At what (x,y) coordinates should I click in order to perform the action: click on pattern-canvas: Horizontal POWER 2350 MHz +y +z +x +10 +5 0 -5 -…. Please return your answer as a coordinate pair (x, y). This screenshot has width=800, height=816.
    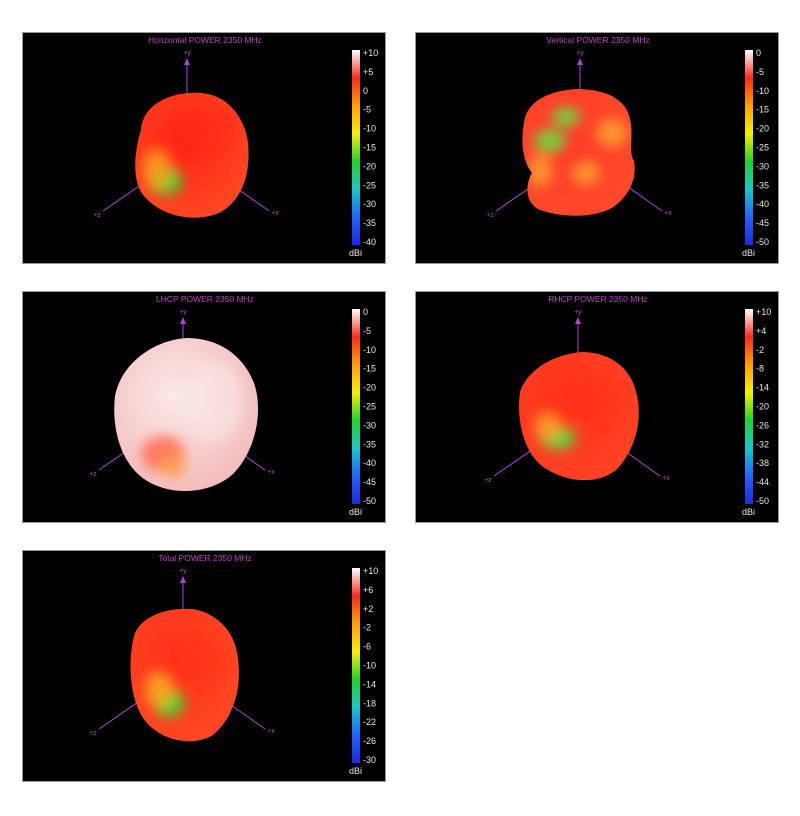
    Looking at the image, I should click on (235, 146).